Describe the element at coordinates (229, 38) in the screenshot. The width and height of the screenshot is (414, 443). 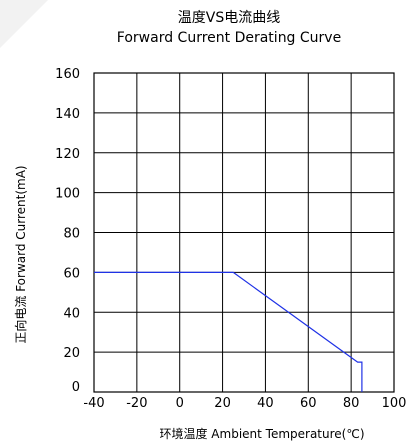
I see `chart-title: Forward Current Derating Curve` at that location.